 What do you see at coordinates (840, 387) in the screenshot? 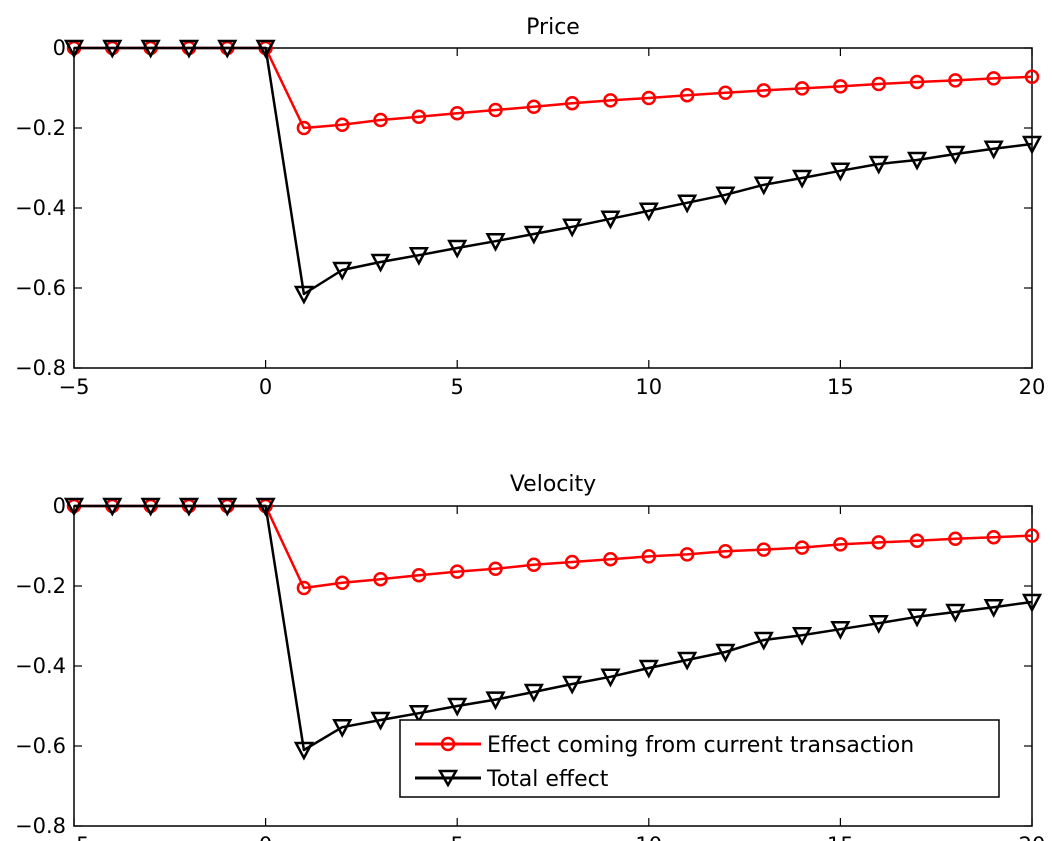
I see `price-xtick-label: 15` at bounding box center [840, 387].